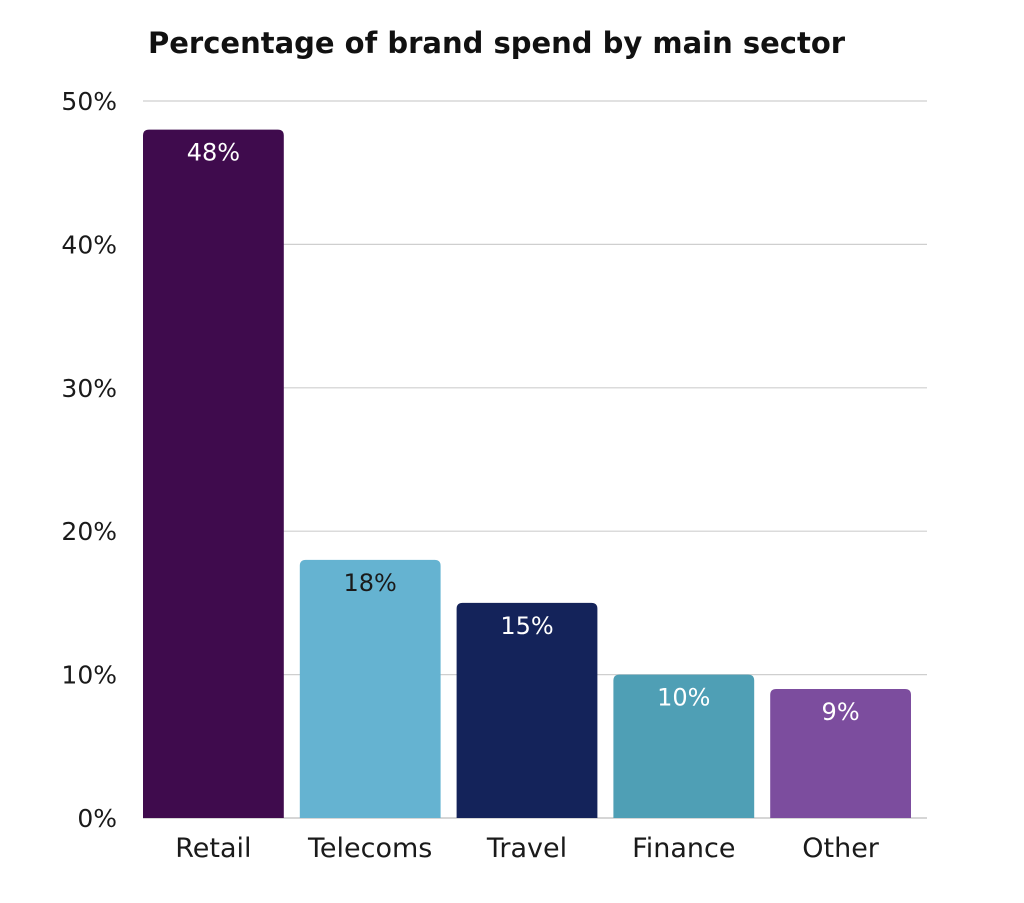  What do you see at coordinates (683, 848) in the screenshot?
I see `x-category-label: Finance` at bounding box center [683, 848].